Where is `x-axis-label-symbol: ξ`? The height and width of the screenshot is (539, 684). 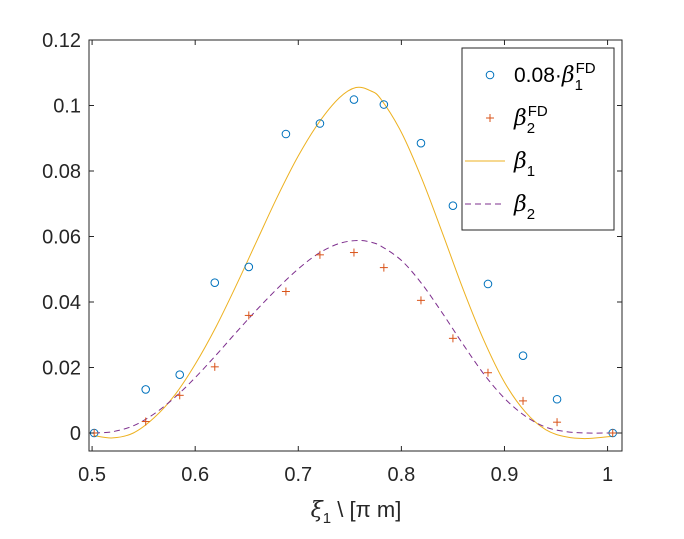
x-axis-label-symbol: ξ is located at coordinates (318, 510).